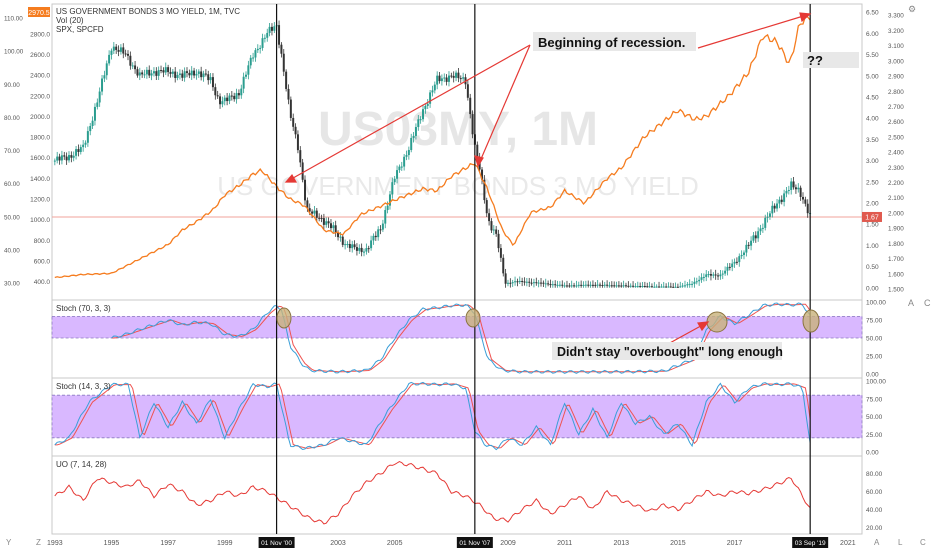 The height and width of the screenshot is (550, 932). What do you see at coordinates (896, 198) in the screenshot?
I see `right-outer-tick-label: 2.100` at bounding box center [896, 198].